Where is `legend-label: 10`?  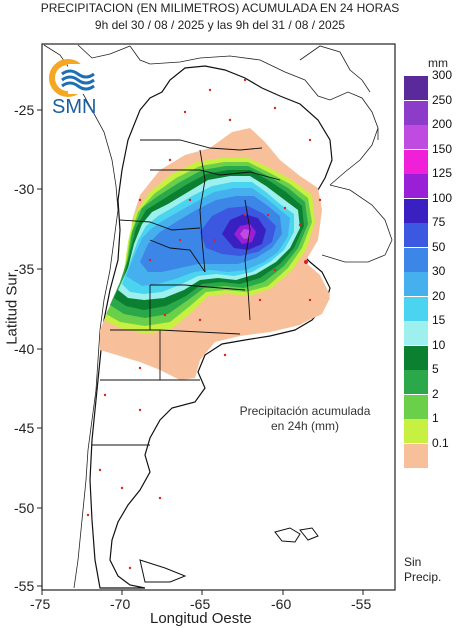
legend-label: 10 is located at coordinates (439, 344).